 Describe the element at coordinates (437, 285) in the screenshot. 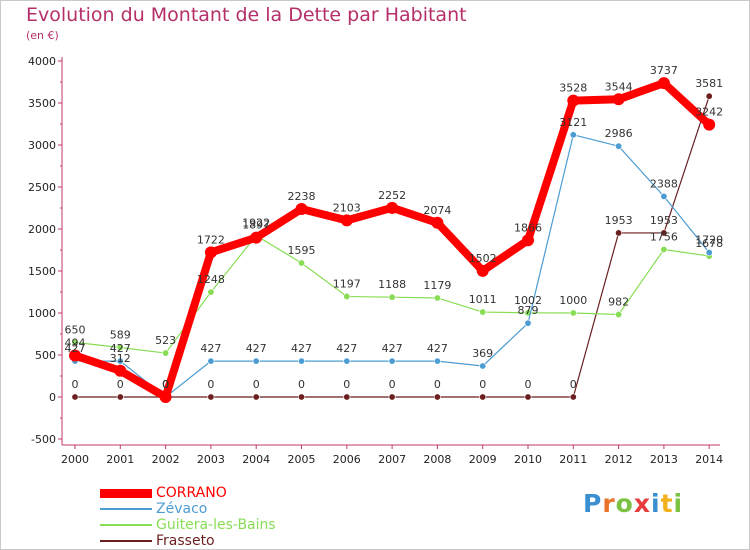

I see `data-label: 1179` at that location.